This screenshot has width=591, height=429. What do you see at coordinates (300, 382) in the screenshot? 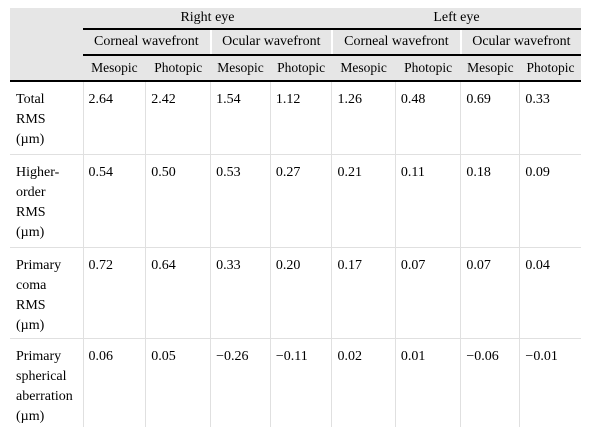
I see `value-cell: −0.11` at bounding box center [300, 382].